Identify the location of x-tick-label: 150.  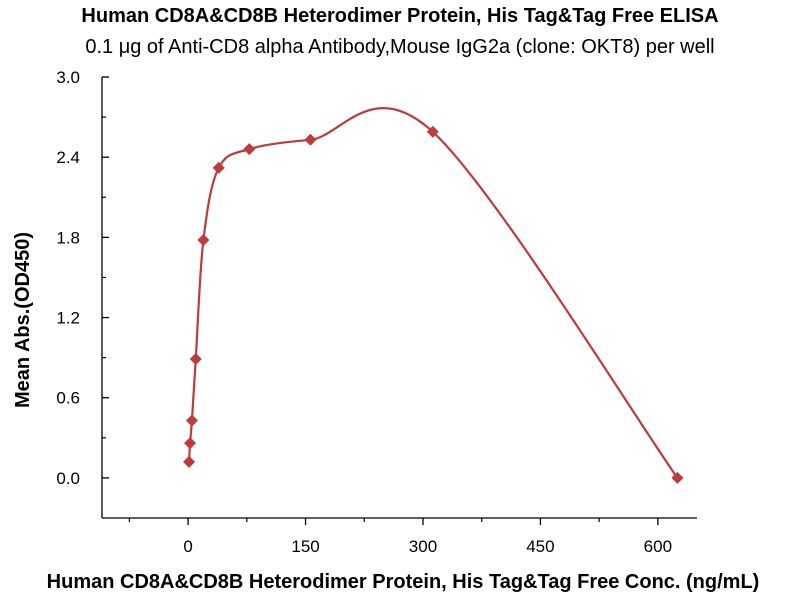
(305, 546).